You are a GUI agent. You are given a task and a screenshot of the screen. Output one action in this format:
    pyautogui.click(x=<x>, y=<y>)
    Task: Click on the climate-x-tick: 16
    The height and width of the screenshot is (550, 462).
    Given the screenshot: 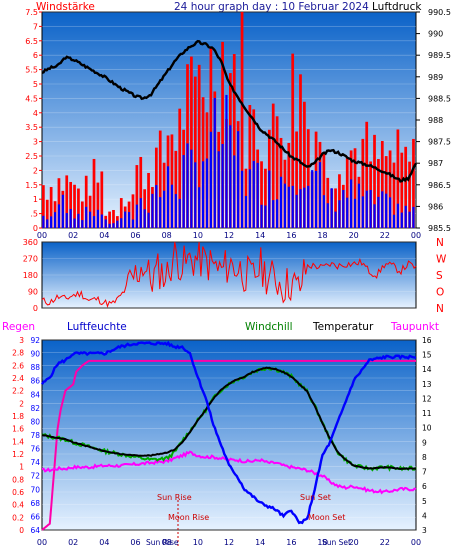 What is the action you would take?
    pyautogui.click(x=291, y=542)
    